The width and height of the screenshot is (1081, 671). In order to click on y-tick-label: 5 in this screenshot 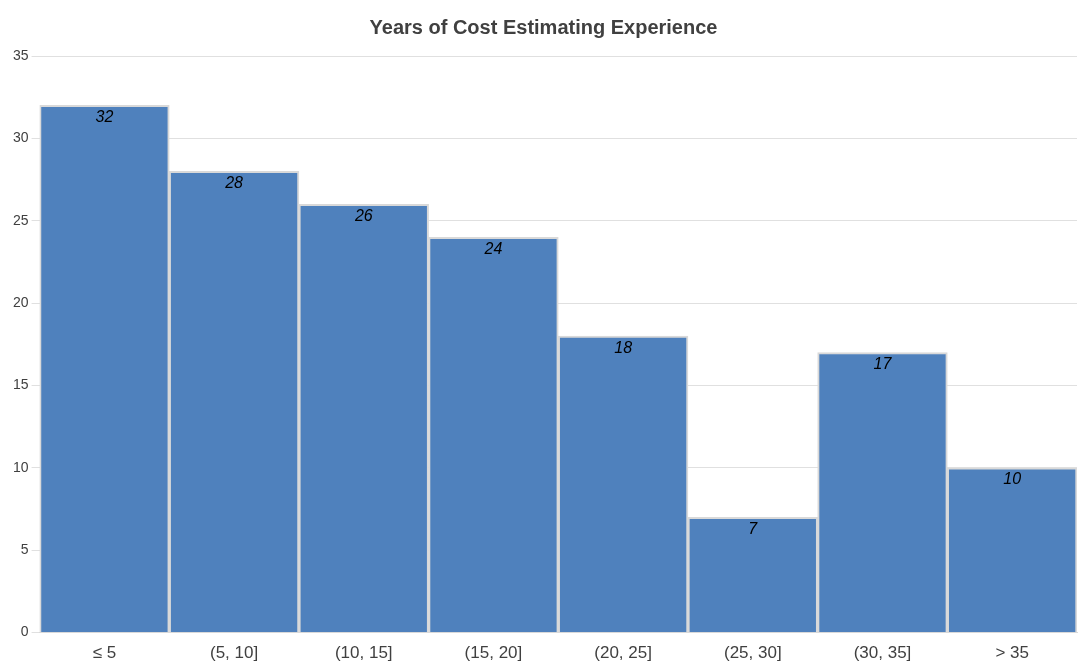, I will do `click(24, 549)`.